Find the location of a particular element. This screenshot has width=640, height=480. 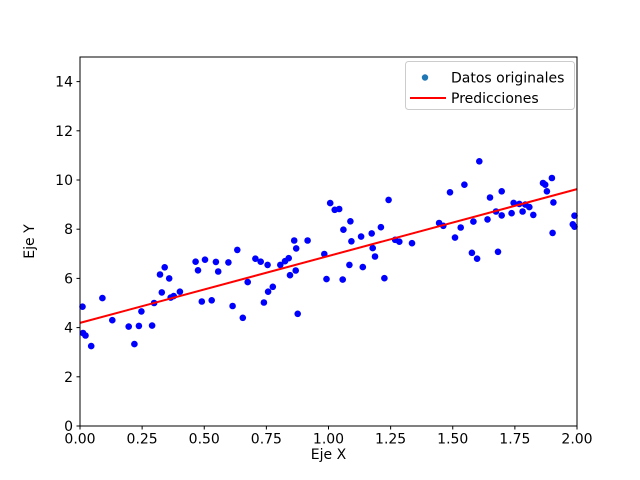

x-tick-label: 1.50 is located at coordinates (452, 440).